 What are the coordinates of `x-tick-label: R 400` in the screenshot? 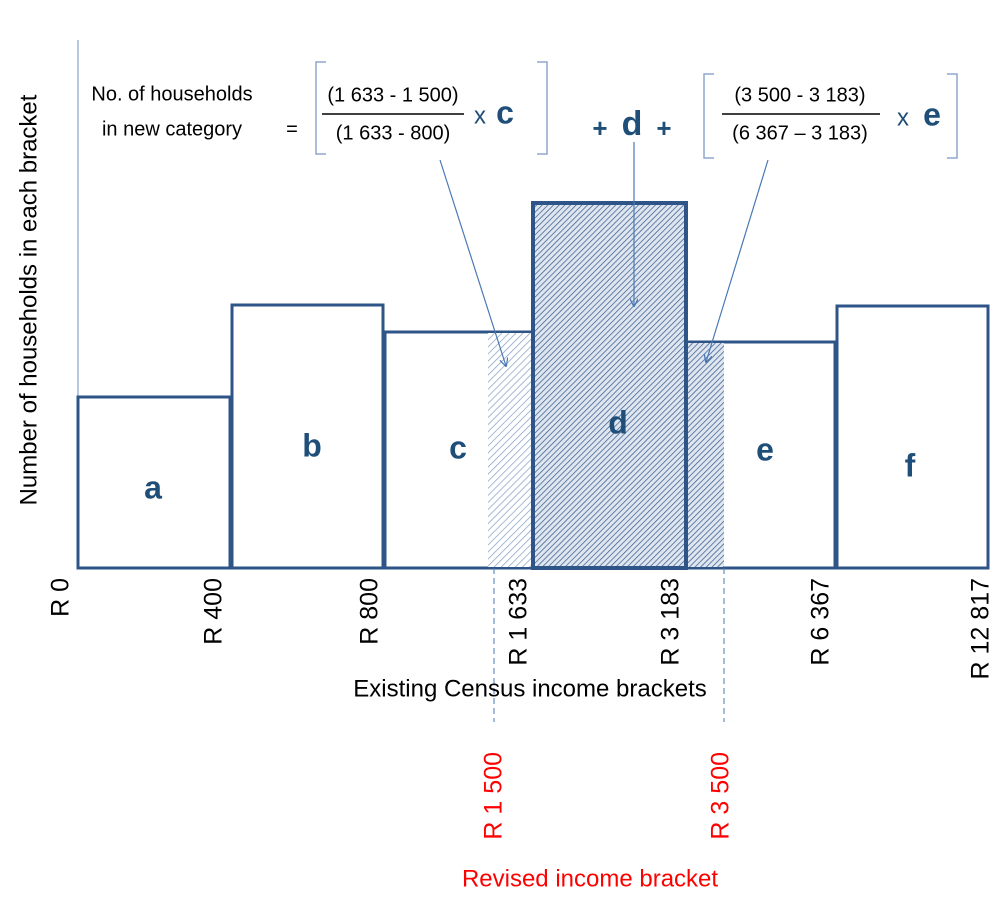 It's located at (214, 611).